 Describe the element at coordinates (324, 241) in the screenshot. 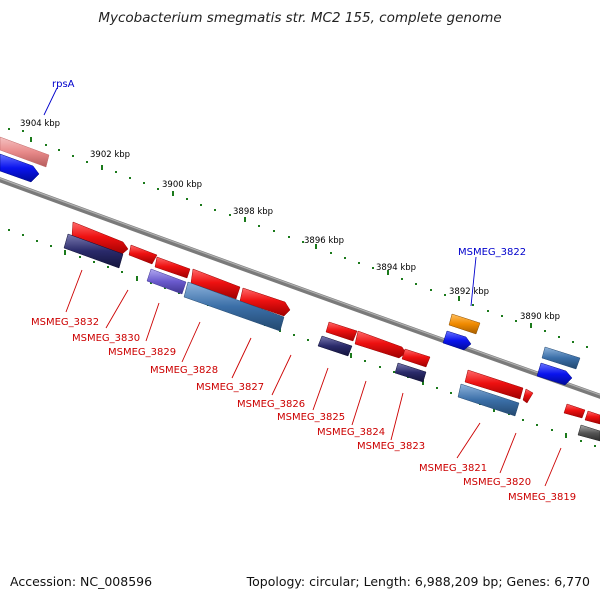

I see `tick-label: 3896 kbp` at that location.